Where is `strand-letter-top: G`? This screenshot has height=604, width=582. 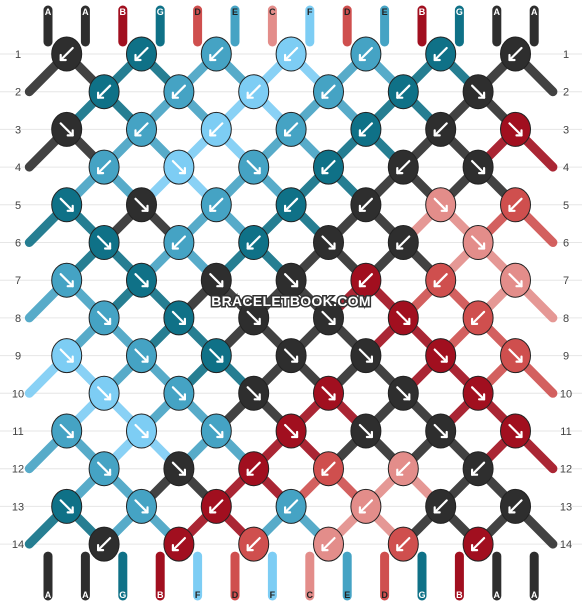 strand-letter-top: G is located at coordinates (459, 12).